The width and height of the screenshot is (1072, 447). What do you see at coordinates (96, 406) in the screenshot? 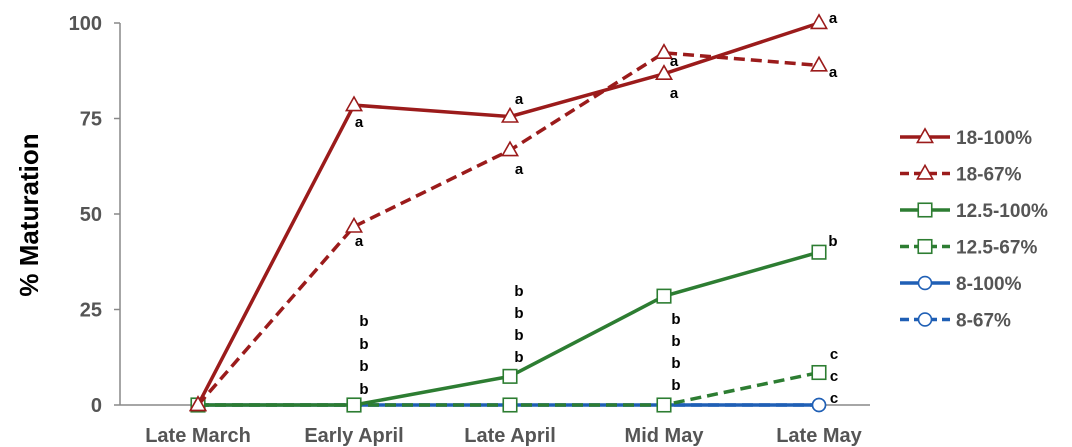
I see `y-tick-label: 0` at bounding box center [96, 406].